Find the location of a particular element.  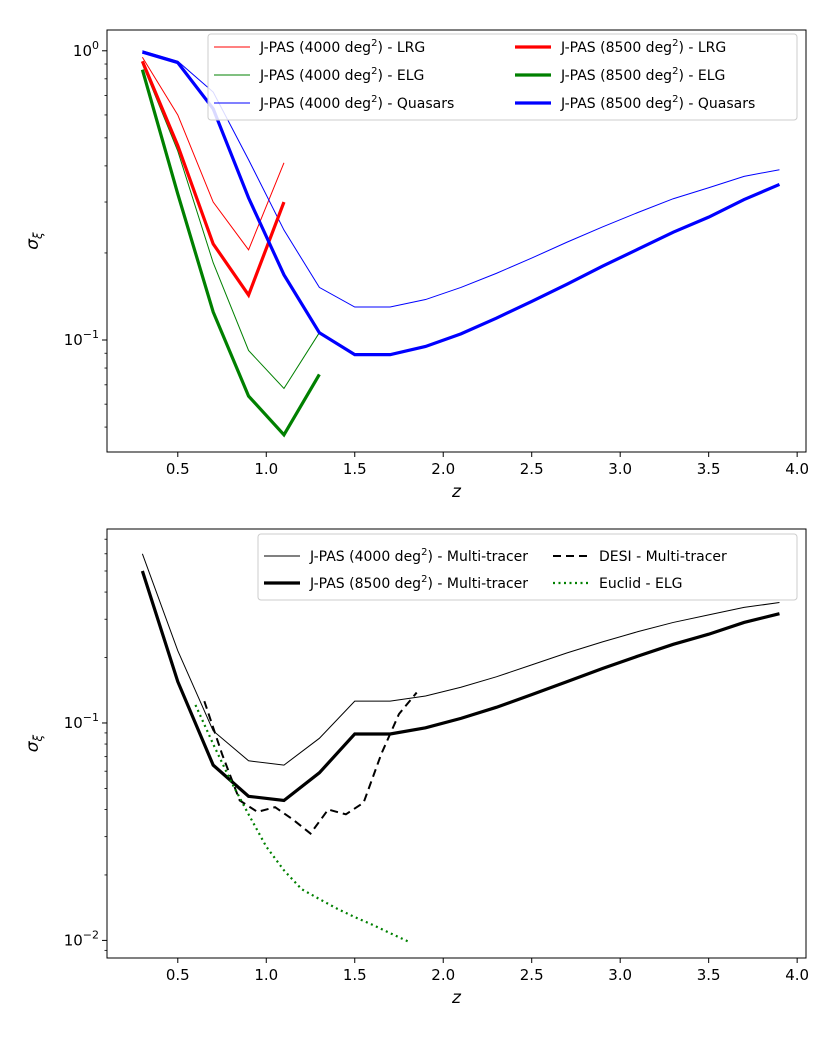

legend-entry: J-PAS (4000 deg2) - LRG is located at coordinates (342, 47).